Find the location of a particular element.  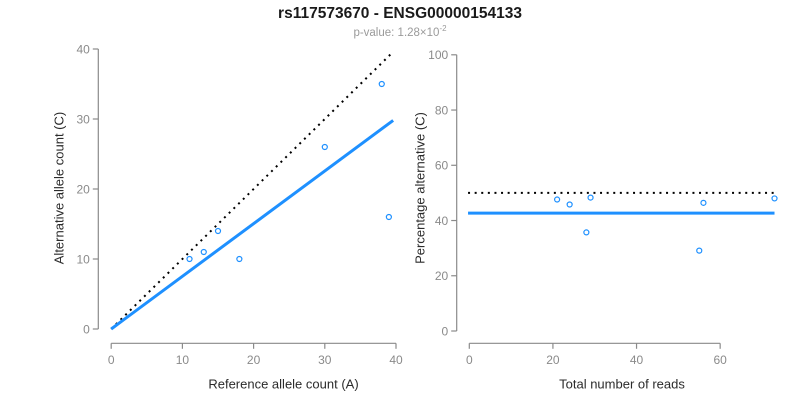

x-tick-label: 30 is located at coordinates (325, 360).